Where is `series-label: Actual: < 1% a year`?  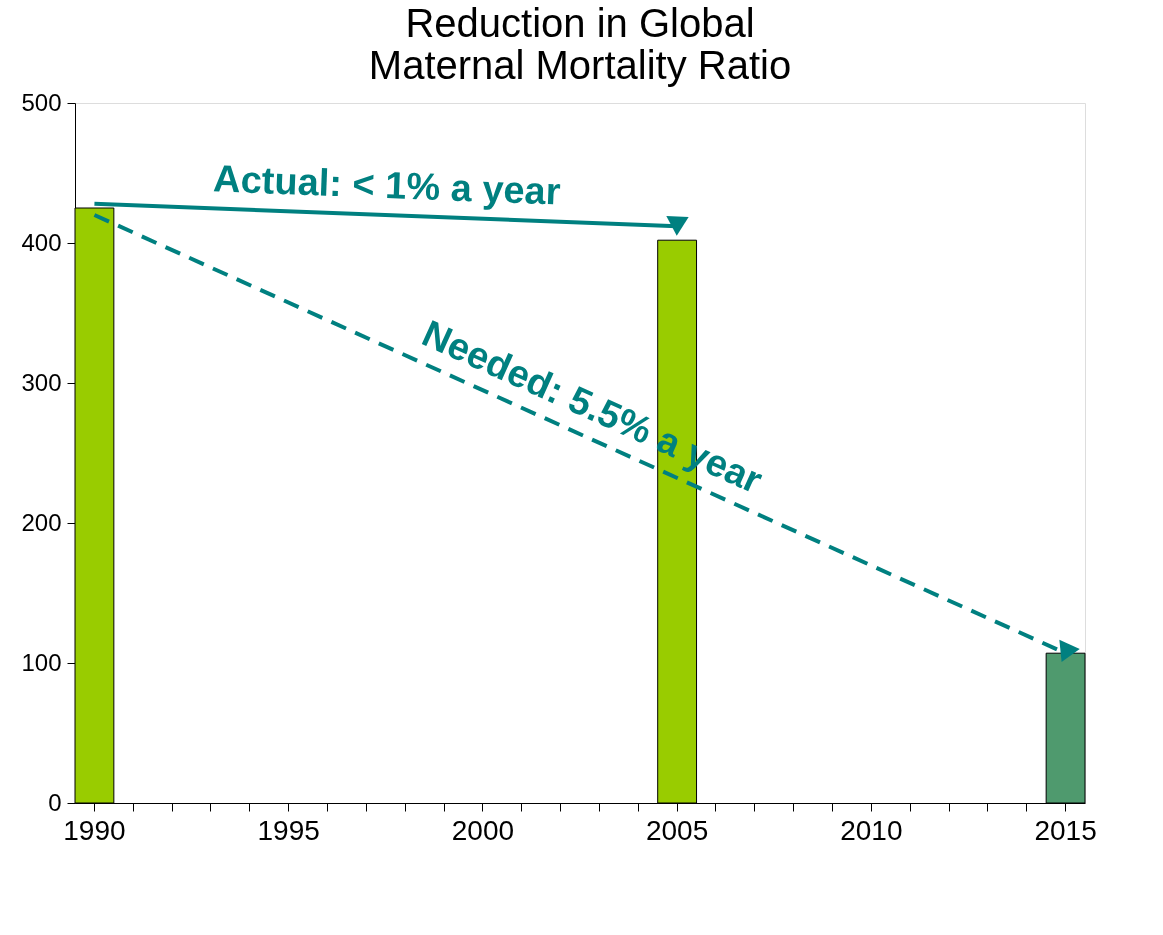
series-label: Actual: < 1% a year is located at coordinates (387, 185).